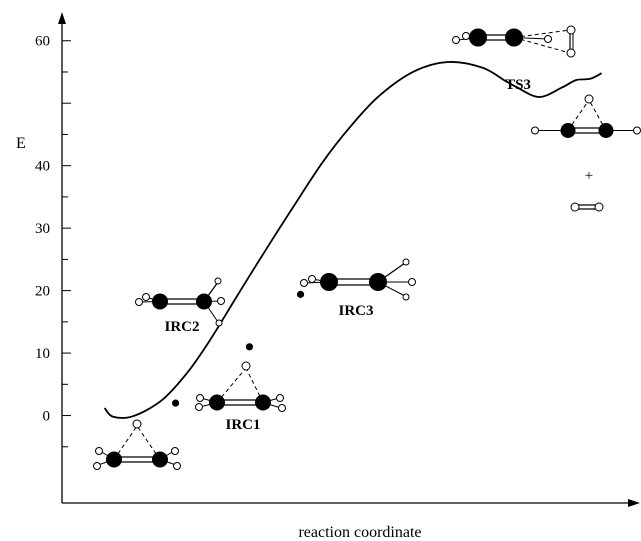 The width and height of the screenshot is (641, 541). Describe the element at coordinates (181, 327) in the screenshot. I see `label-irc2: IRC2` at that location.